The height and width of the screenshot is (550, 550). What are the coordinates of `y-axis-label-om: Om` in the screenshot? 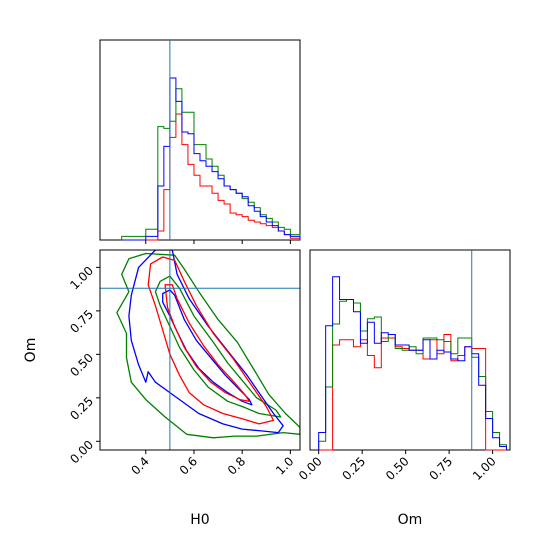 It's located at (31, 350).